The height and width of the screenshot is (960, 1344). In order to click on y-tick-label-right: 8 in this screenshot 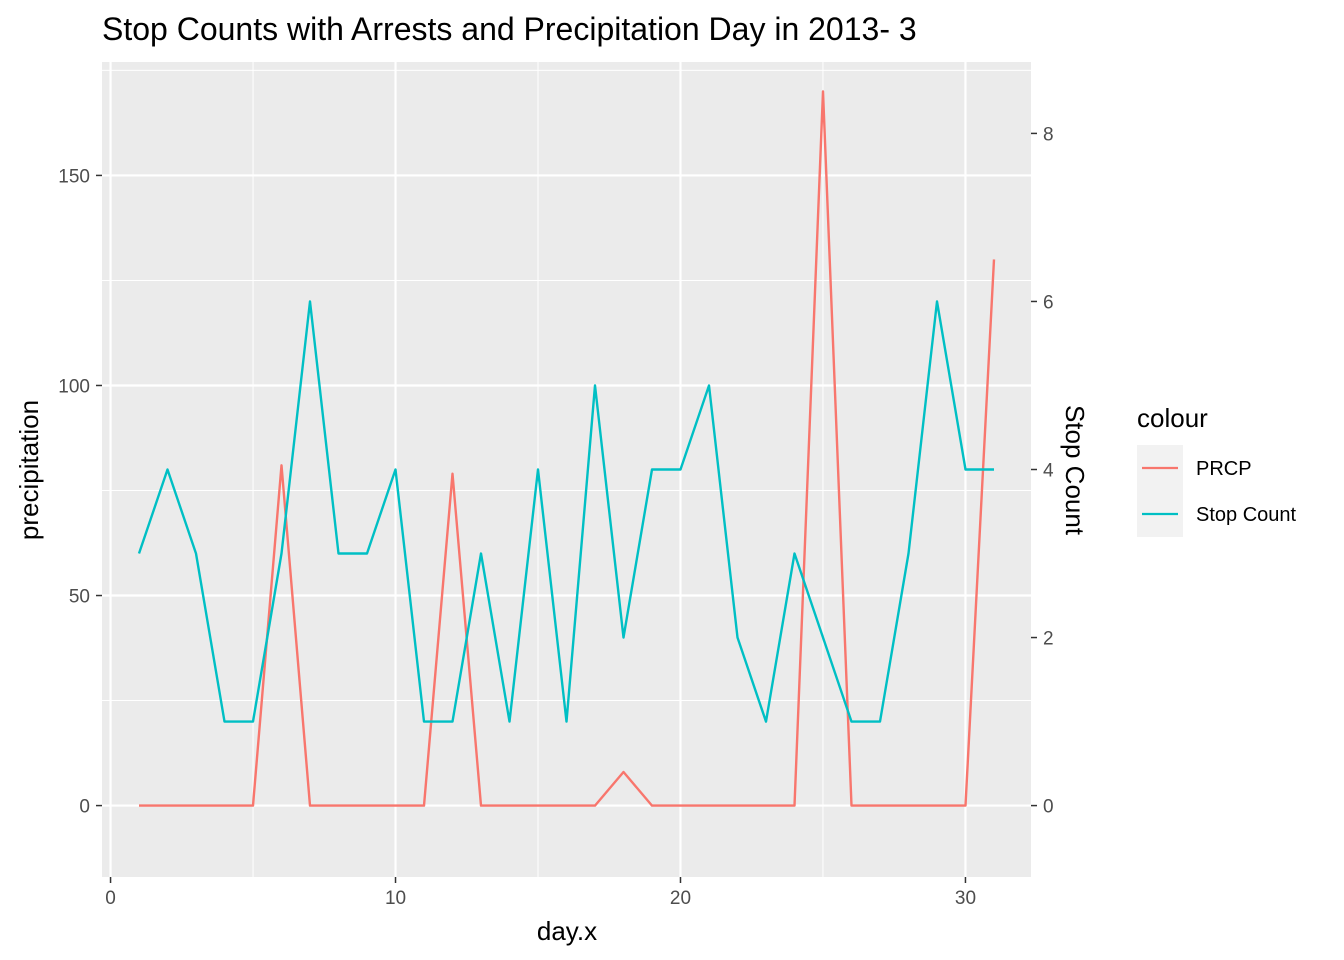, I will do `click(1048, 134)`.